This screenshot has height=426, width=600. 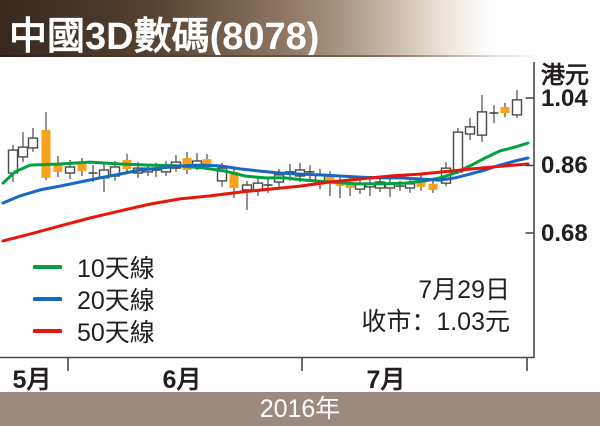 I want to click on title-bar: 中國3D數碼(8078), so click(x=300, y=29).